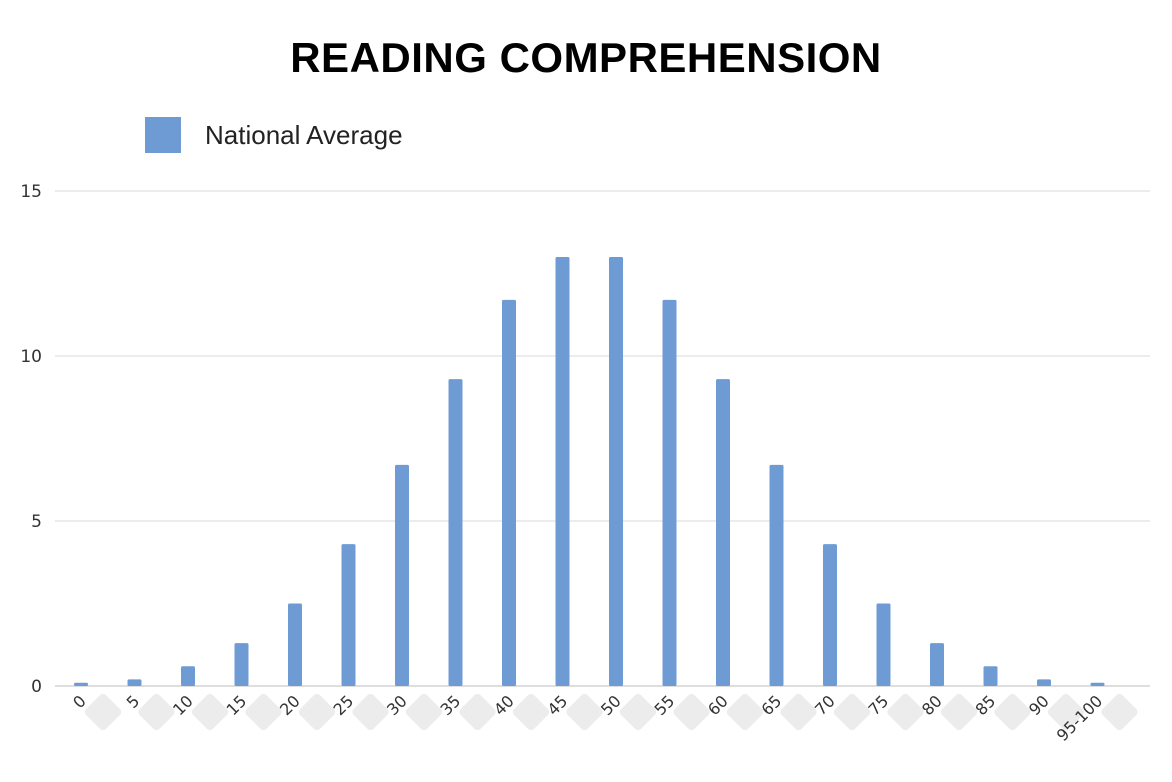  Describe the element at coordinates (31, 439) in the screenshot. I see `y-axis-labels: 0 5 10 15` at that location.